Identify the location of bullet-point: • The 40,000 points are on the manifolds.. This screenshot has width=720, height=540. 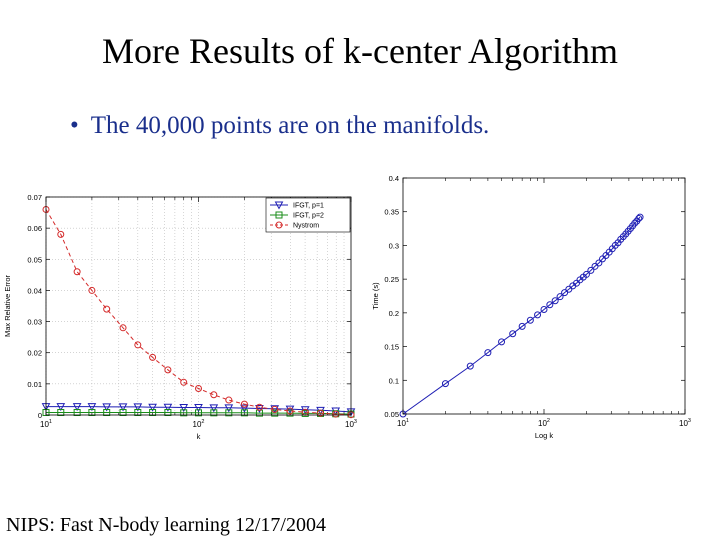
(279, 126).